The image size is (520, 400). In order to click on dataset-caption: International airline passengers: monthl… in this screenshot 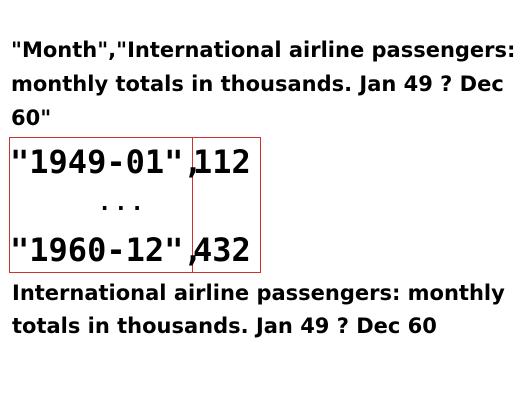, I will do `click(258, 309)`.